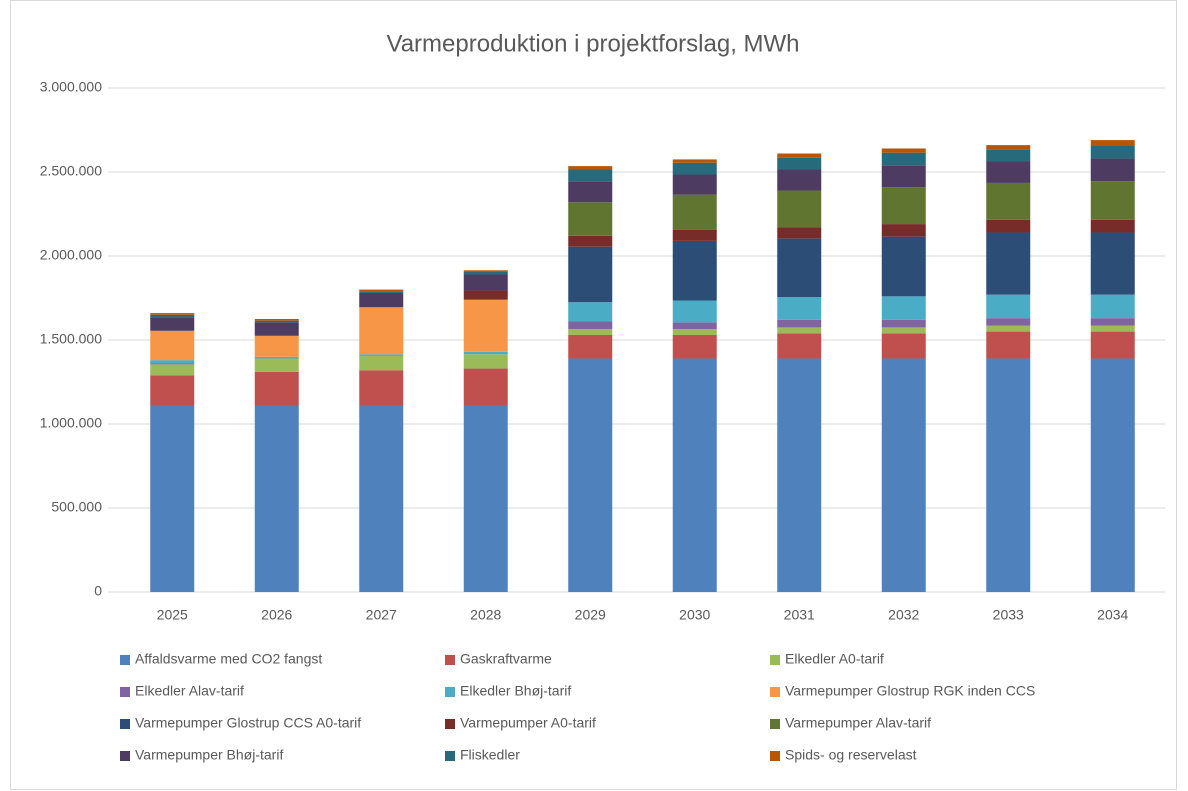 This screenshot has width=1188, height=791. I want to click on x-tick-label: 2025, so click(172, 615).